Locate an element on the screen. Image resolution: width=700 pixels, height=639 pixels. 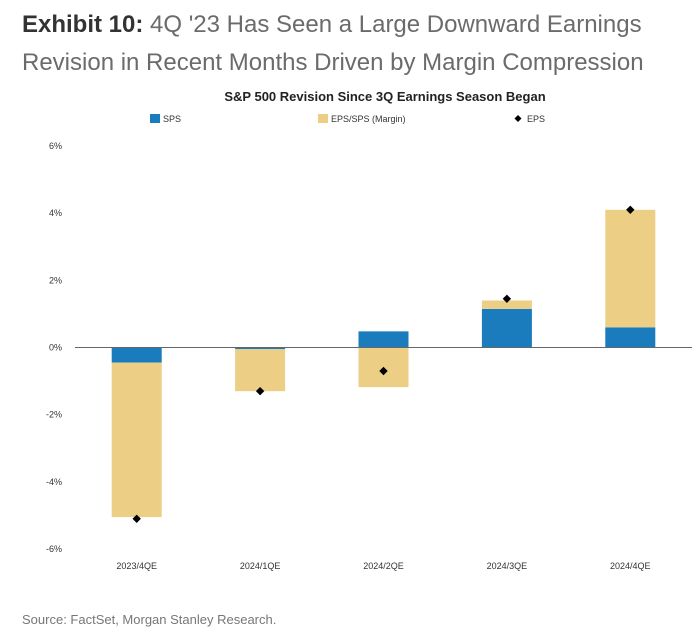
y-tick-label: 2% is located at coordinates (55, 280).